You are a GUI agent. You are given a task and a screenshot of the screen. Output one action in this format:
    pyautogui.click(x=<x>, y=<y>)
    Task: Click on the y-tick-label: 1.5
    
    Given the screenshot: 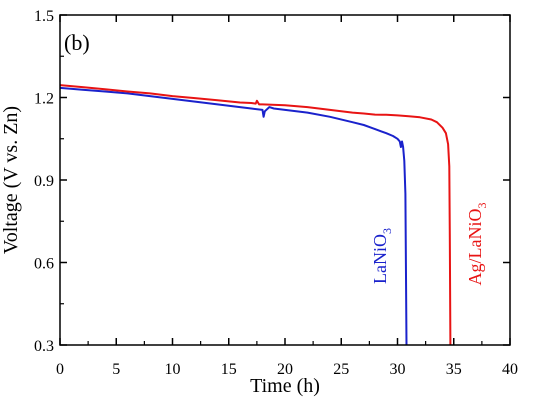 What is the action you would take?
    pyautogui.click(x=44, y=16)
    